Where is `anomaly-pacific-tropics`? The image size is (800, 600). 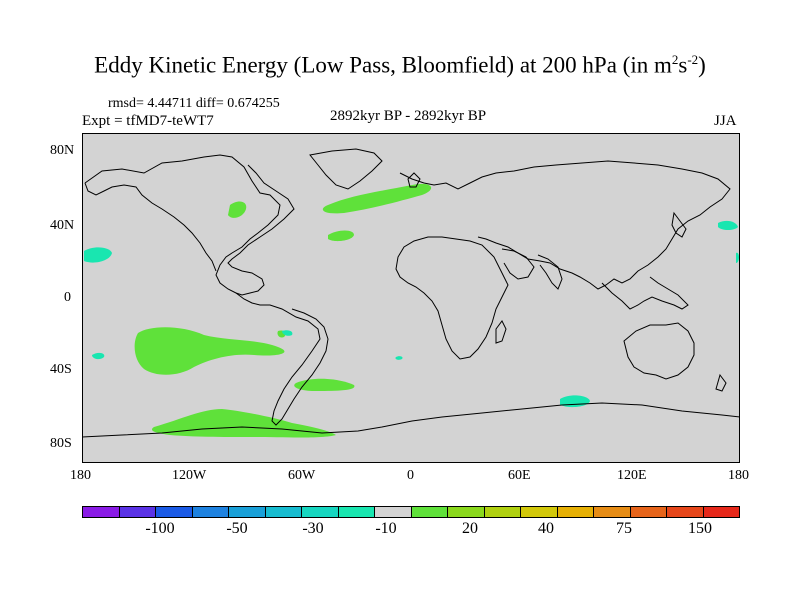 anomaly-pacific-tropics is located at coordinates (98, 255).